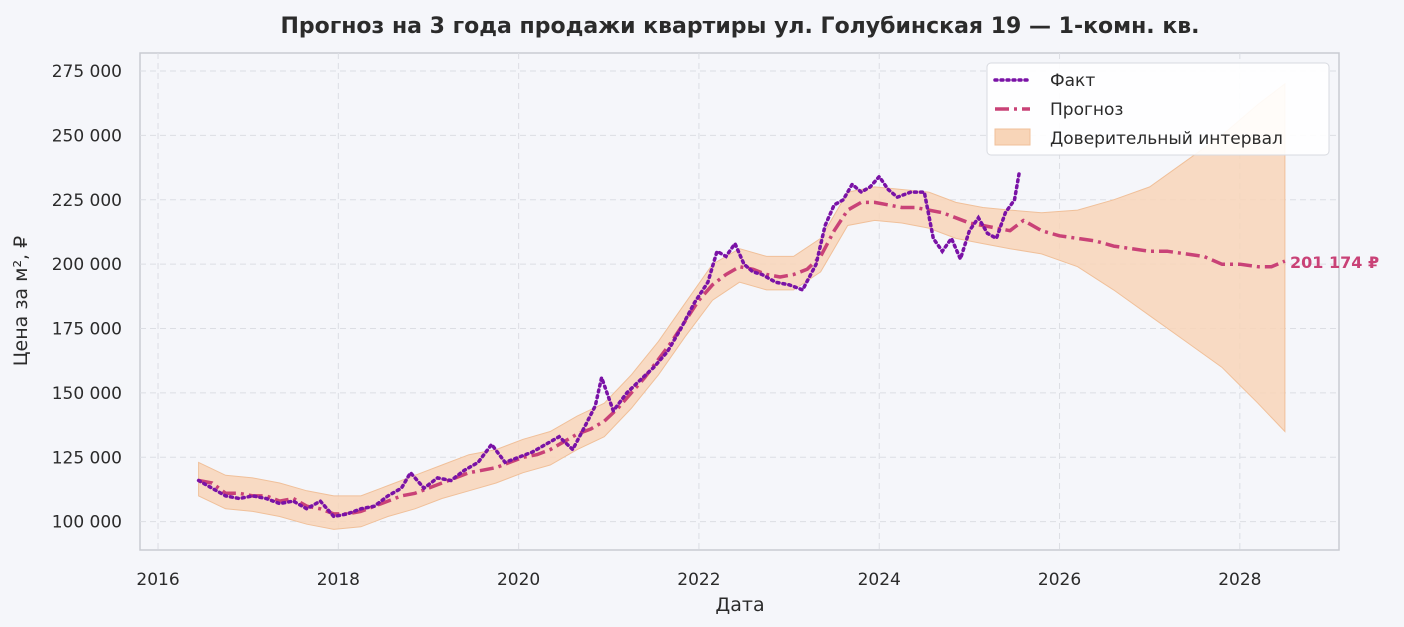 Image resolution: width=1404 pixels, height=627 pixels. I want to click on legend-fact-label: Факт, so click(1072, 81).